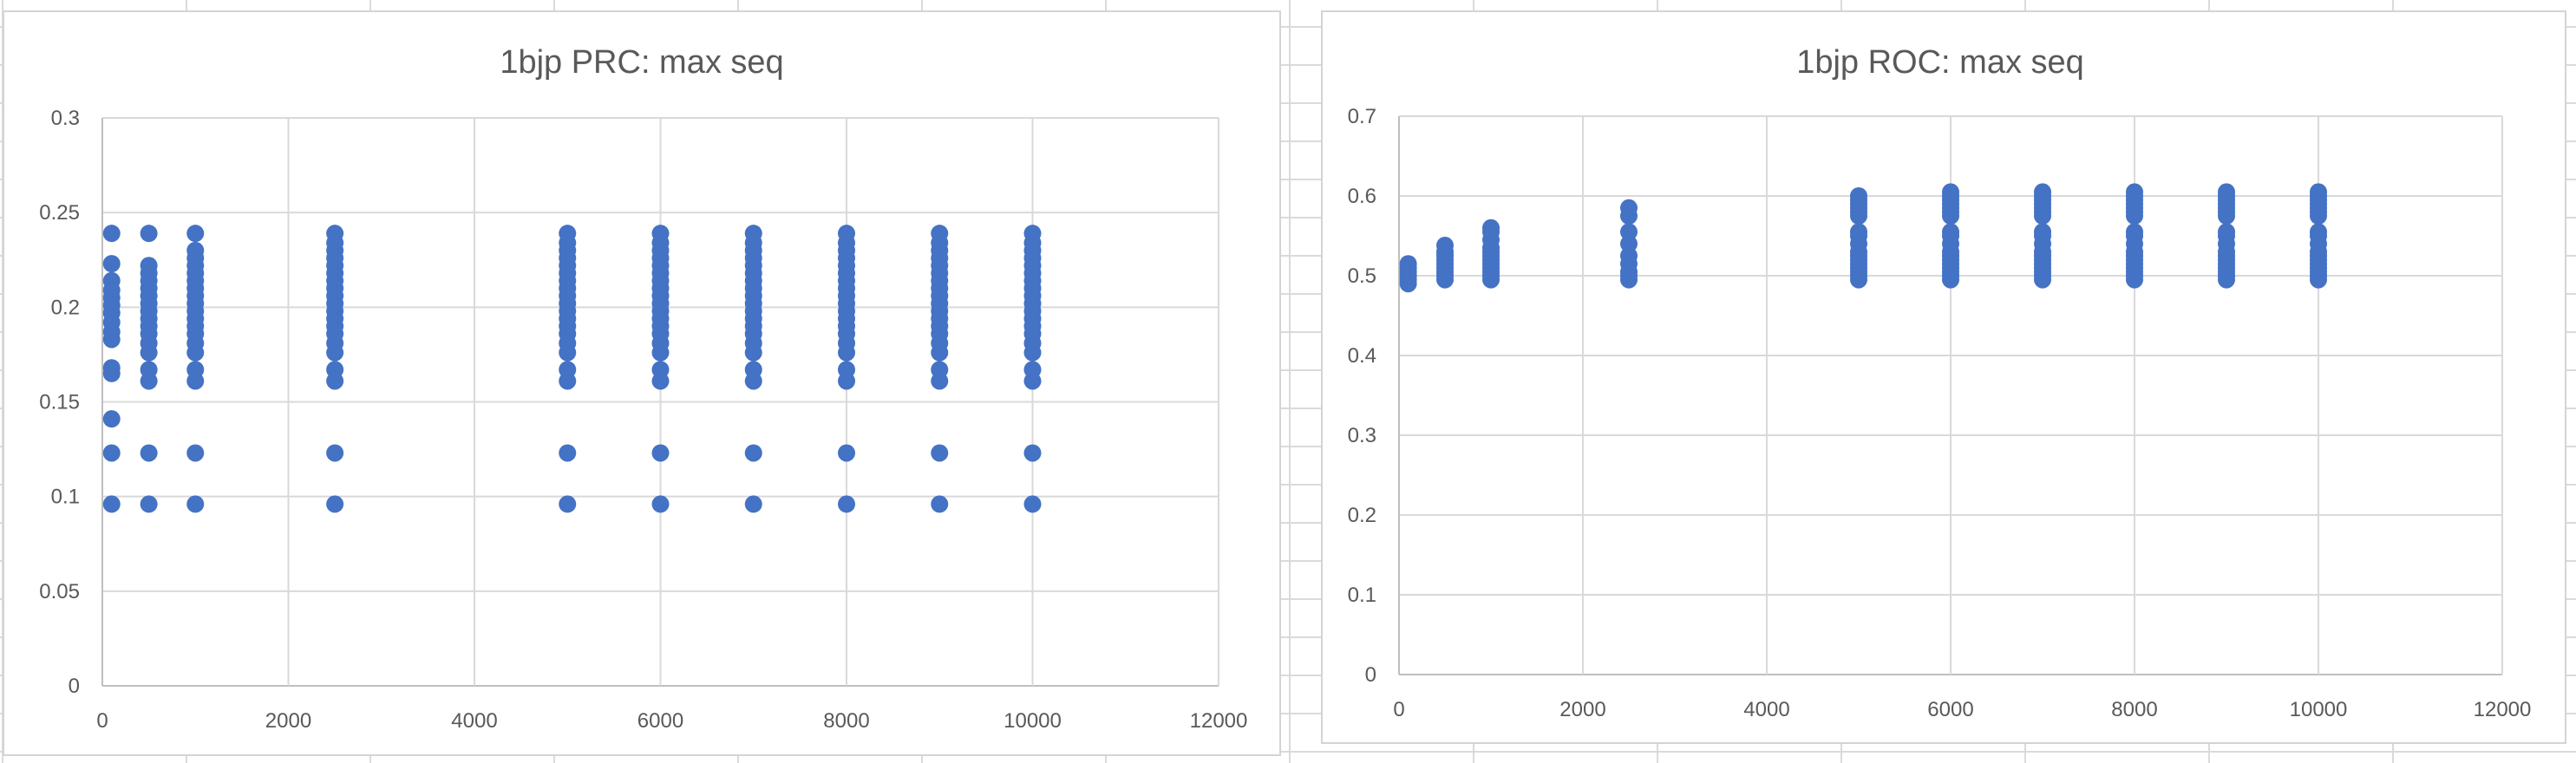  What do you see at coordinates (102, 721) in the screenshot?
I see `prc-x-tick-label: 0` at bounding box center [102, 721].